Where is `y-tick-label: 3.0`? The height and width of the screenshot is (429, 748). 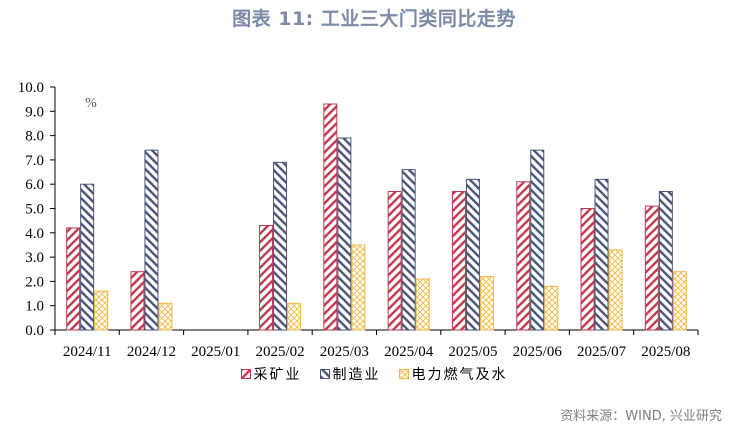
y-tick-label: 3.0 is located at coordinates (34, 258).